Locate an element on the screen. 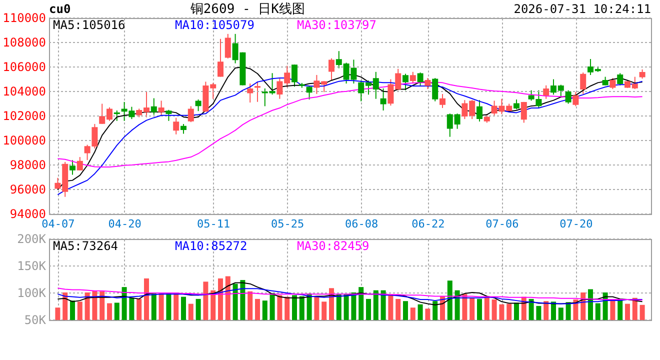  y-tick-label: 200K is located at coordinates (32, 239).